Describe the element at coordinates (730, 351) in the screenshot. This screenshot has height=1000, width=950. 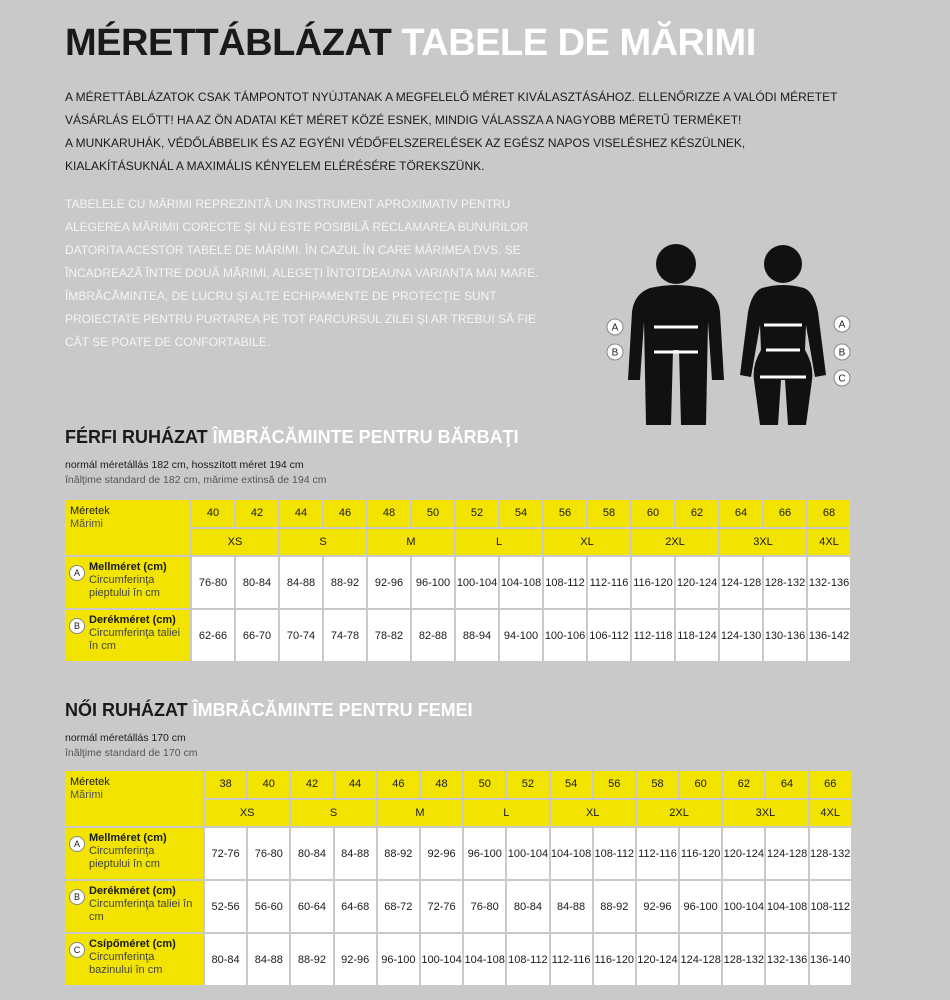
I see `measure-arrows` at that location.